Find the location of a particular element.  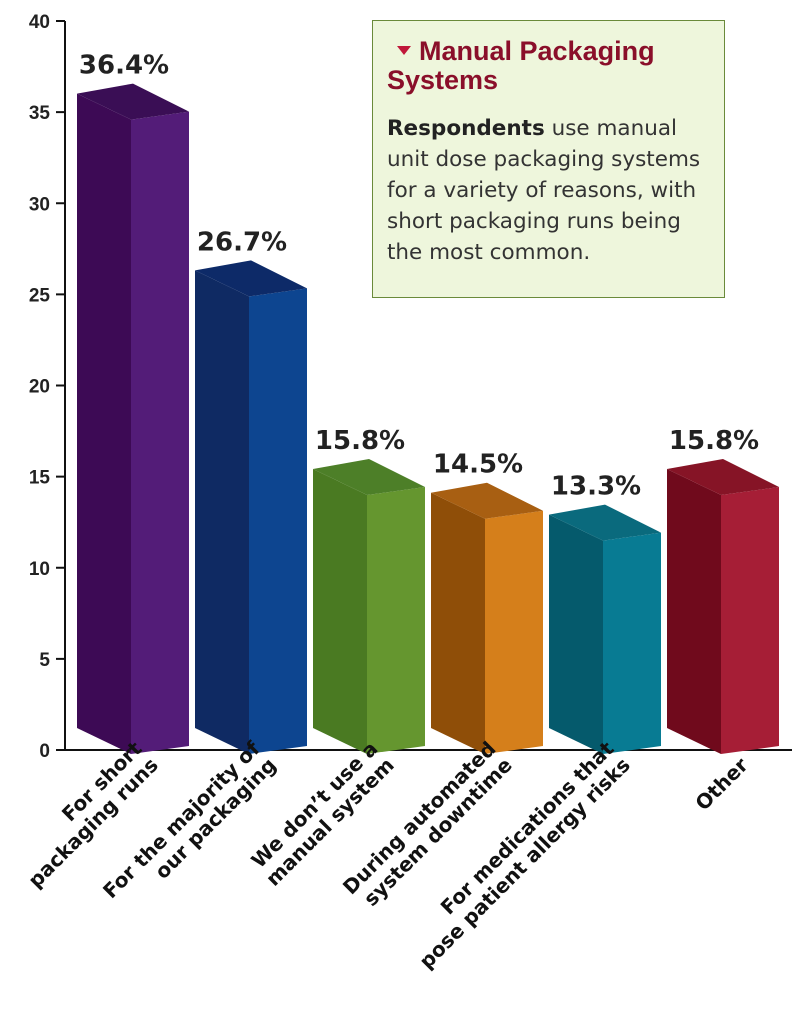

y-tick-label: 20 is located at coordinates (39, 387).